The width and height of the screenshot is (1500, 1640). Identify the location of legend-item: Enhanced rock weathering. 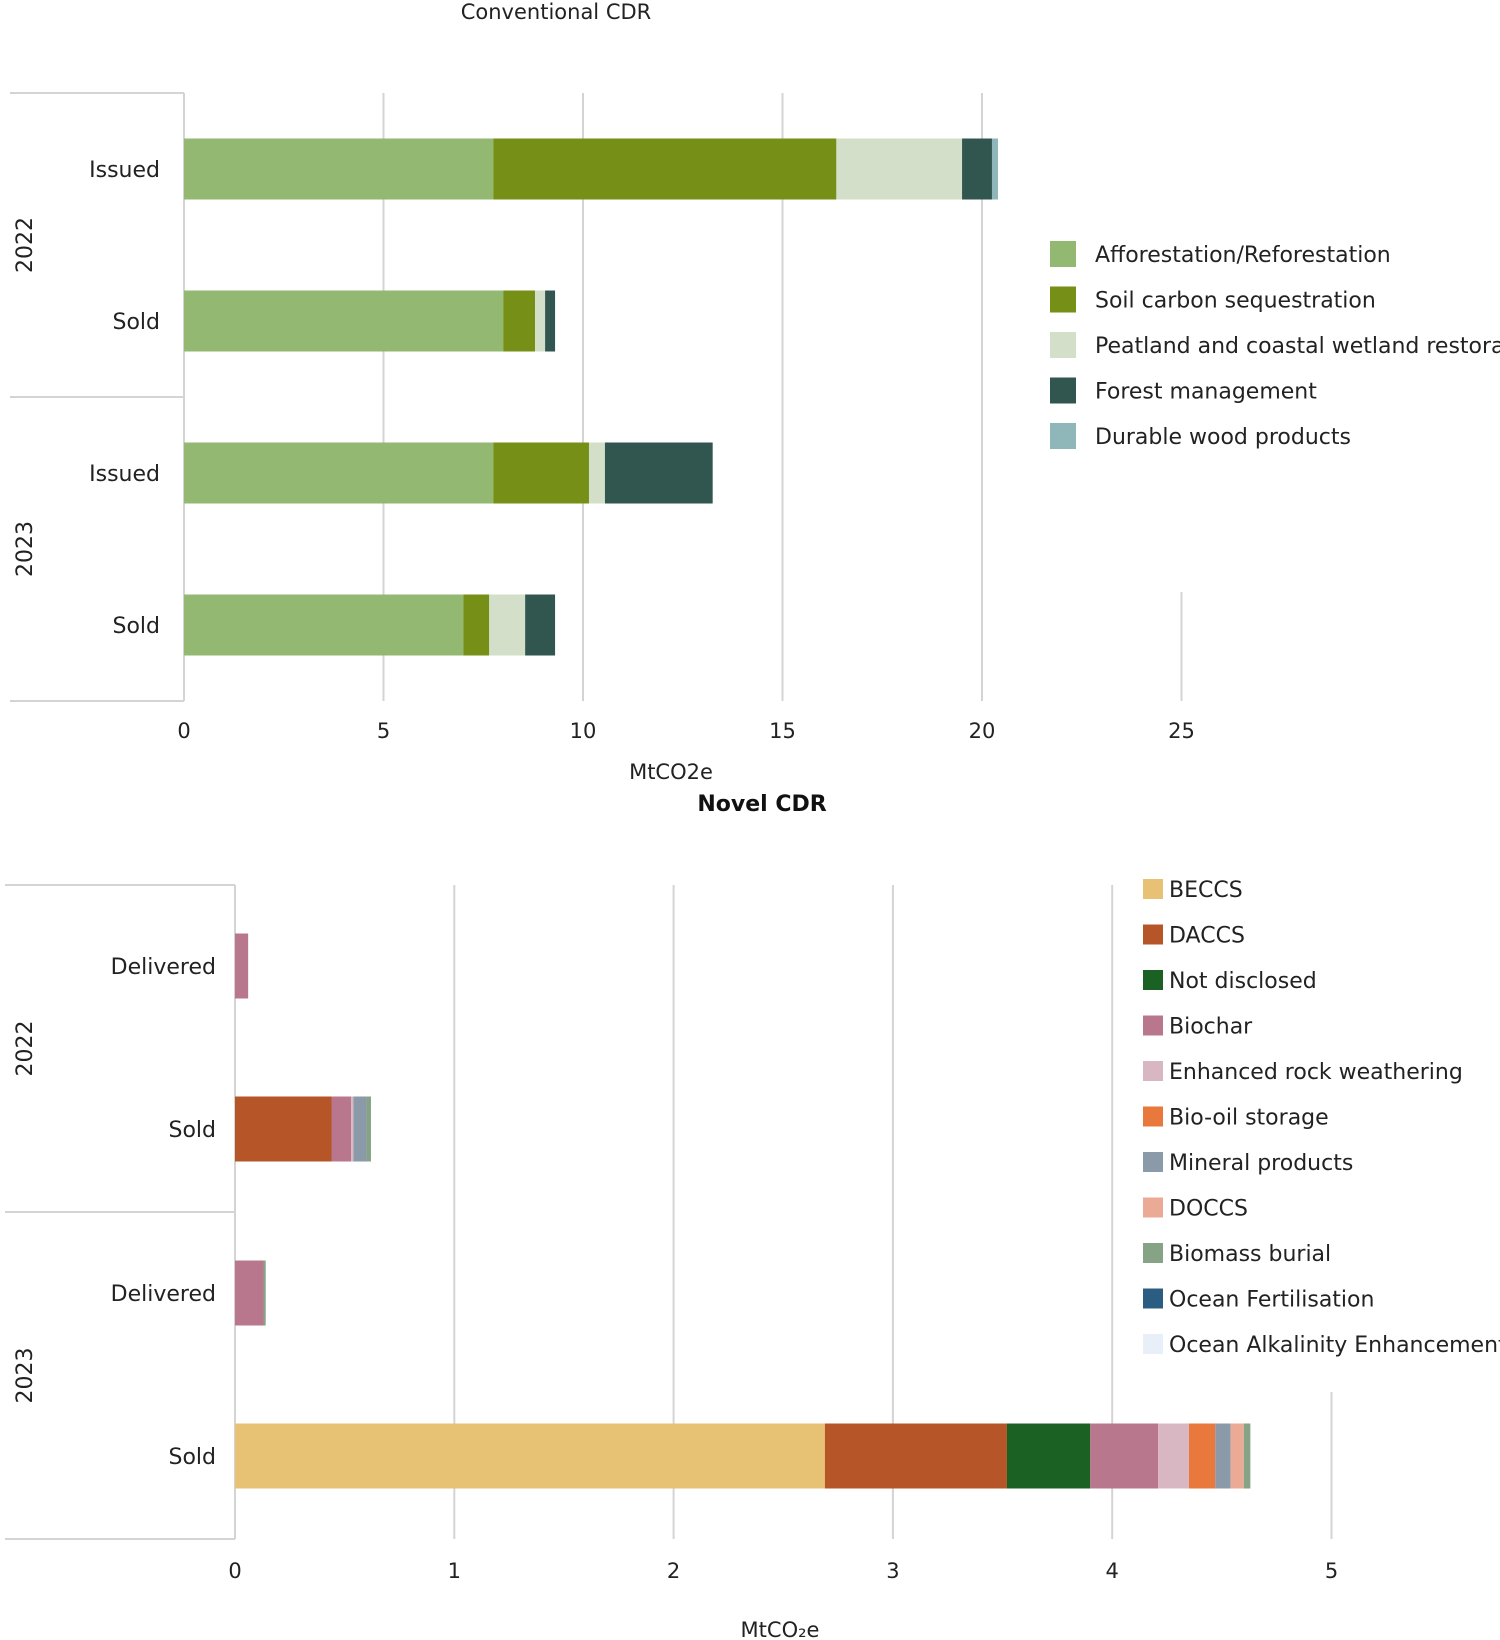
(1303, 1072).